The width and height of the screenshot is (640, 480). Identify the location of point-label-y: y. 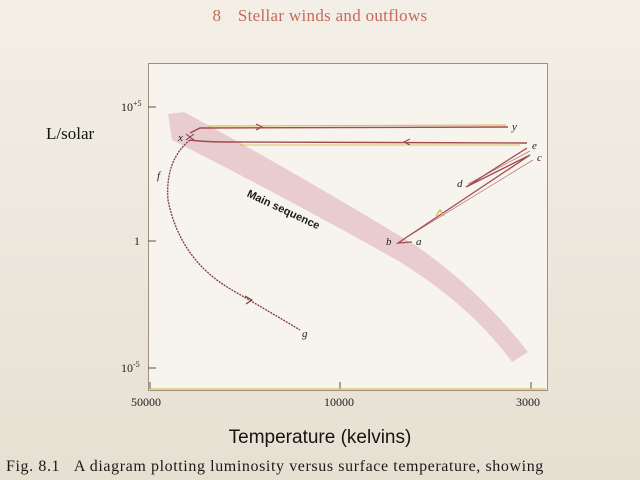
(514, 127).